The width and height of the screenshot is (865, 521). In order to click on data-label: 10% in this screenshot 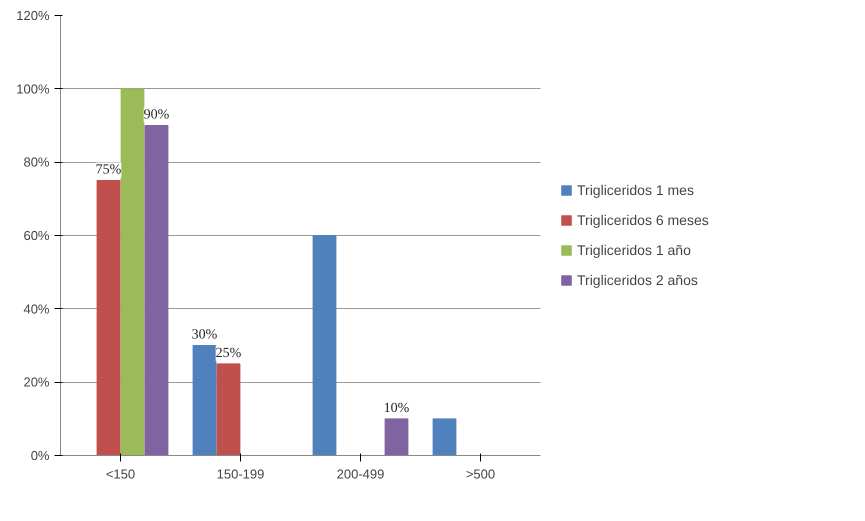, I will do `click(397, 408)`.